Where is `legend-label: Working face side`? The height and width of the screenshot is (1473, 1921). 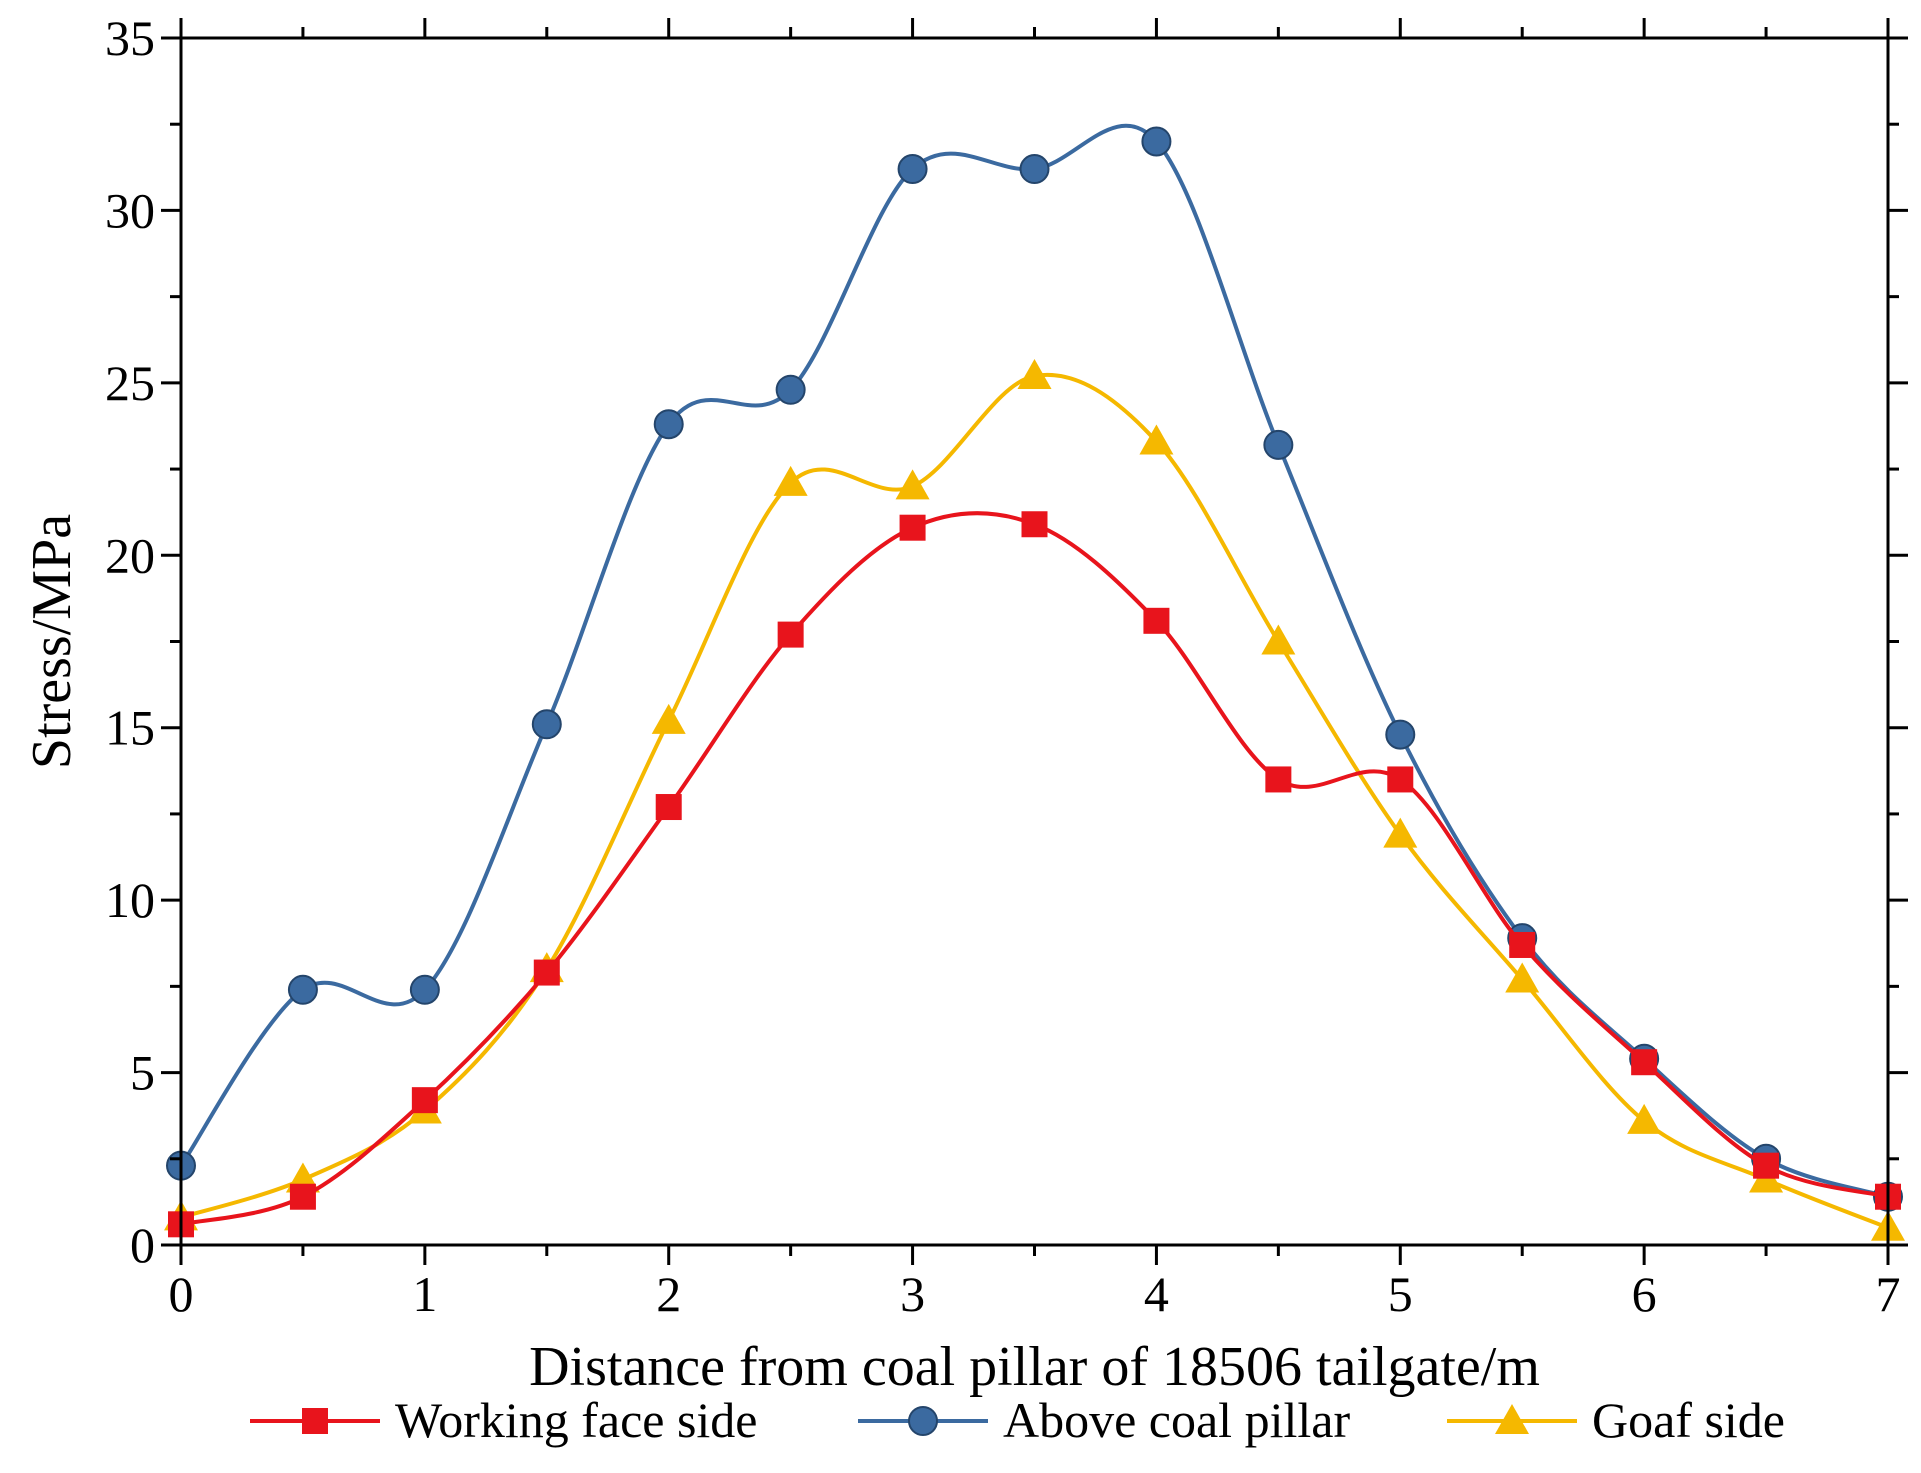 legend-label: Working face side is located at coordinates (576, 1420).